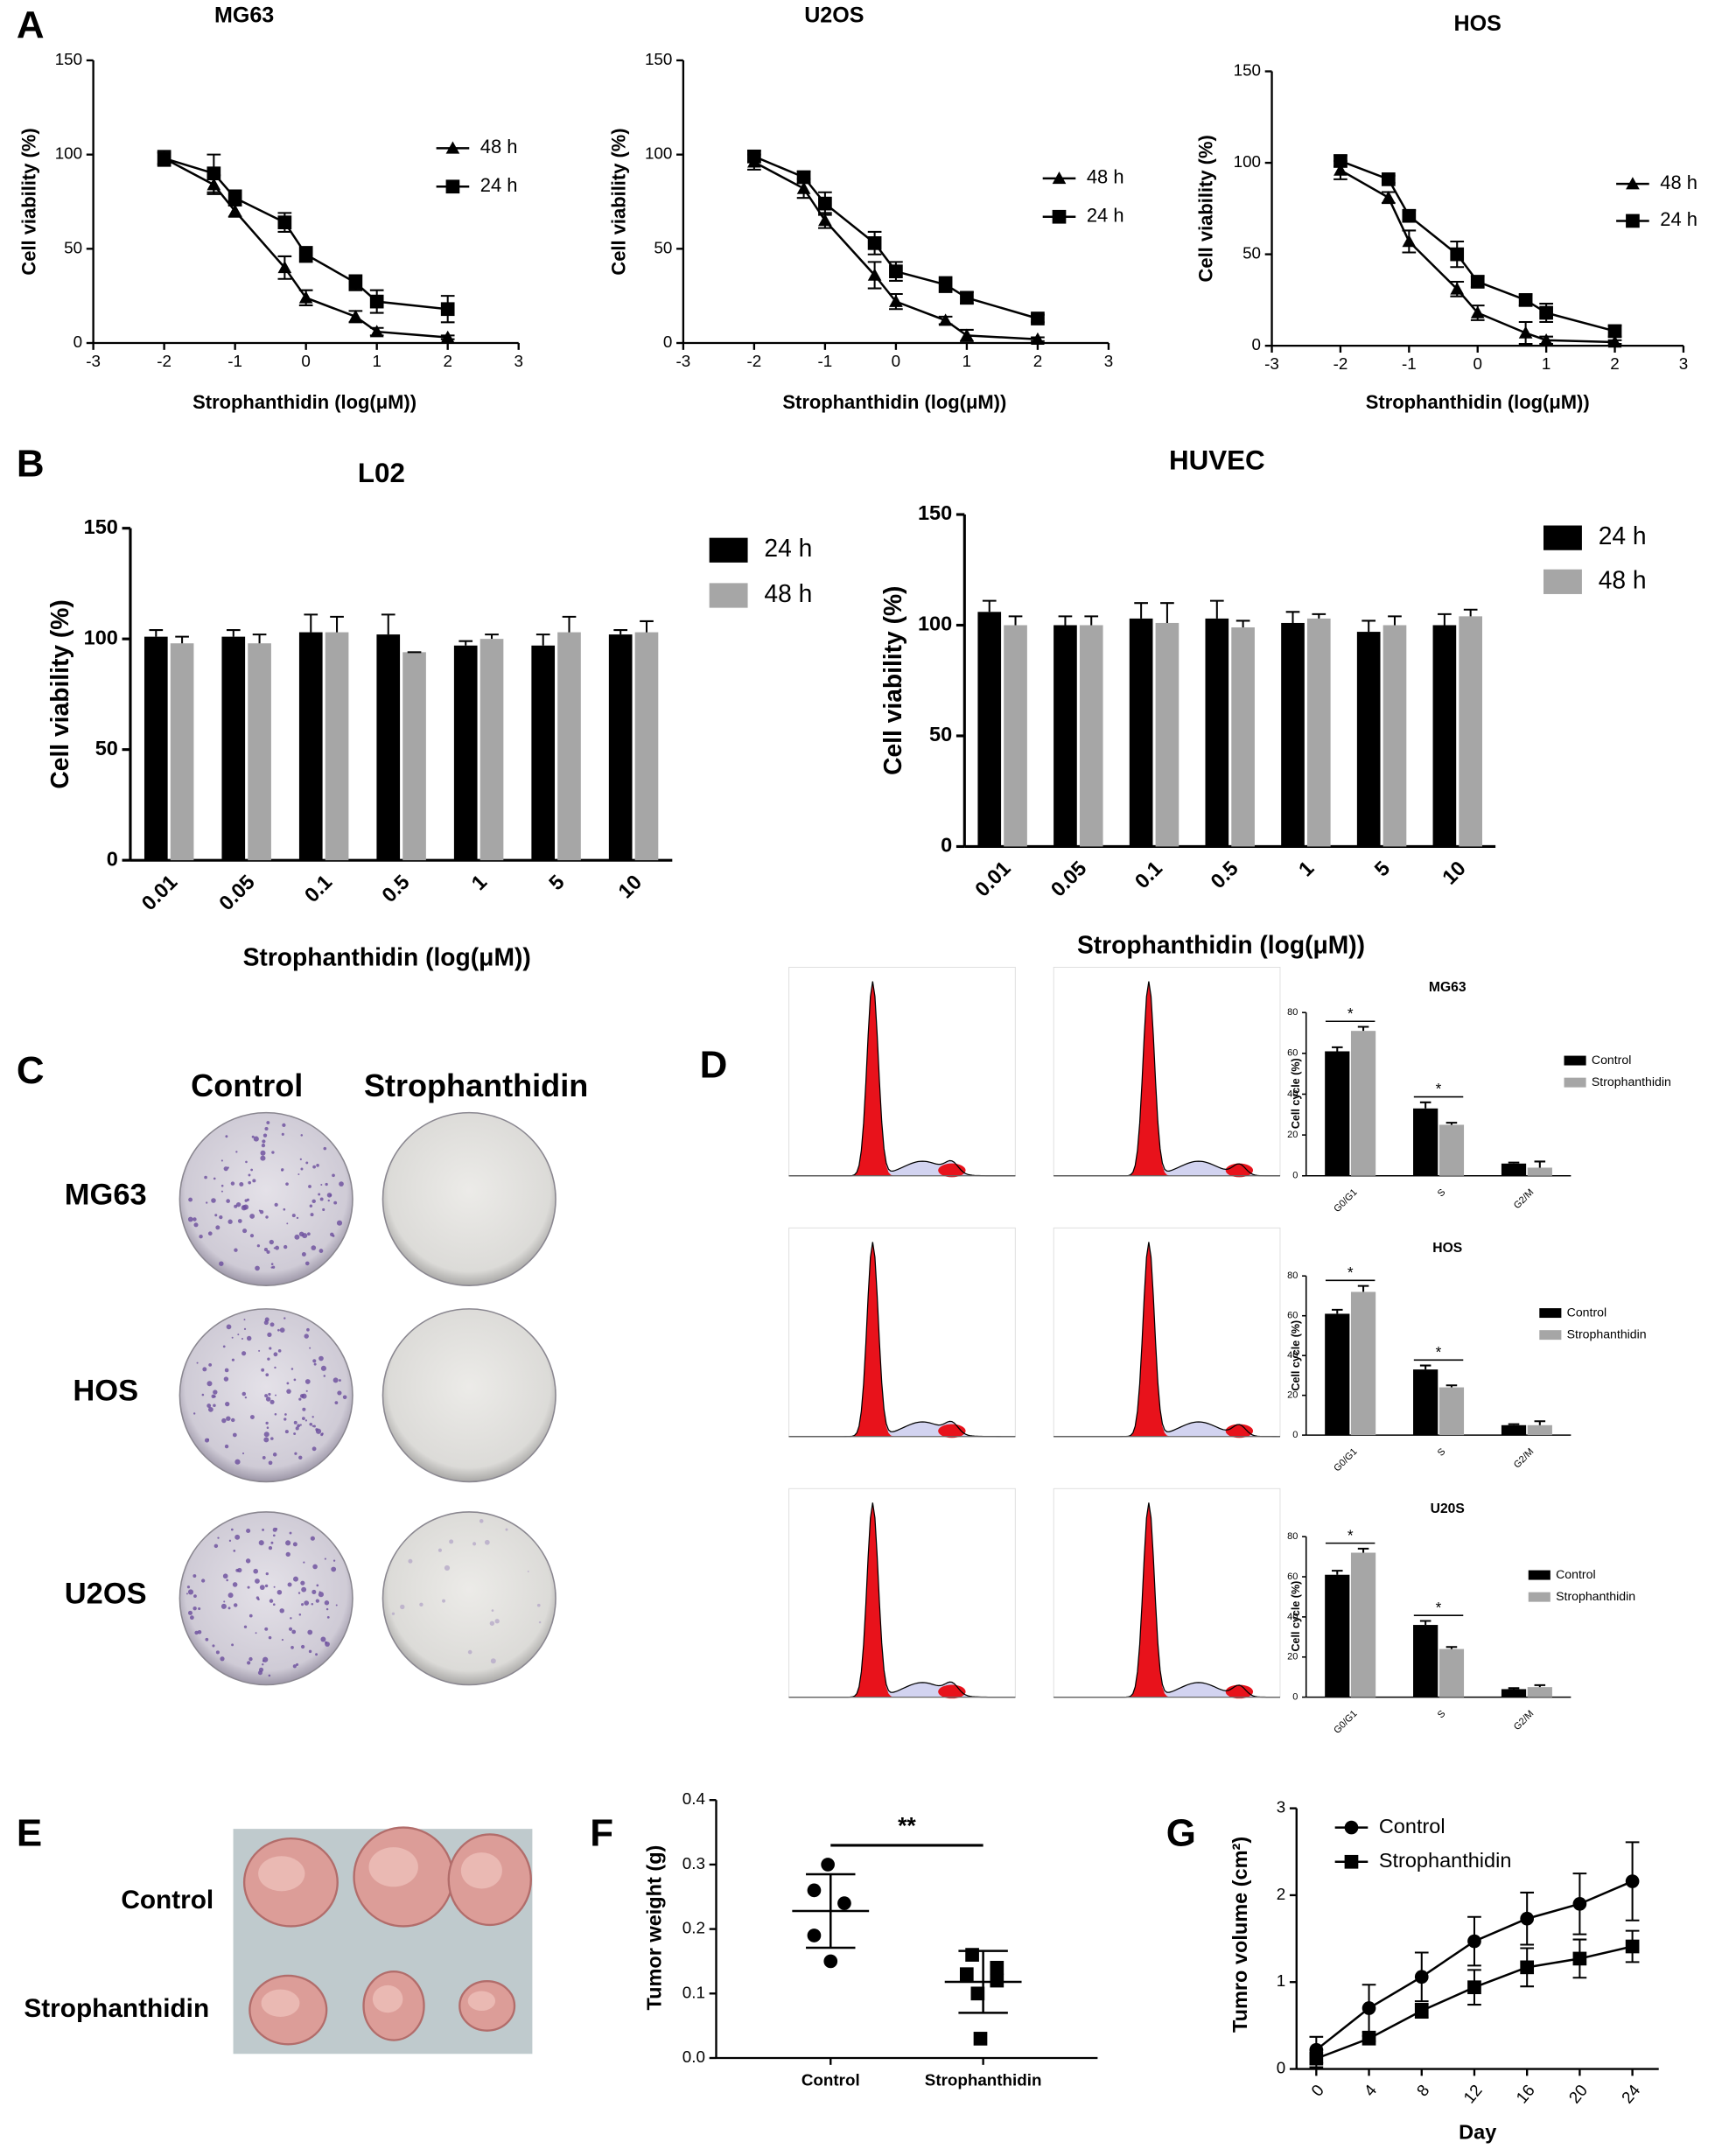  I want to click on x-tick-label: -3, so click(1271, 363).